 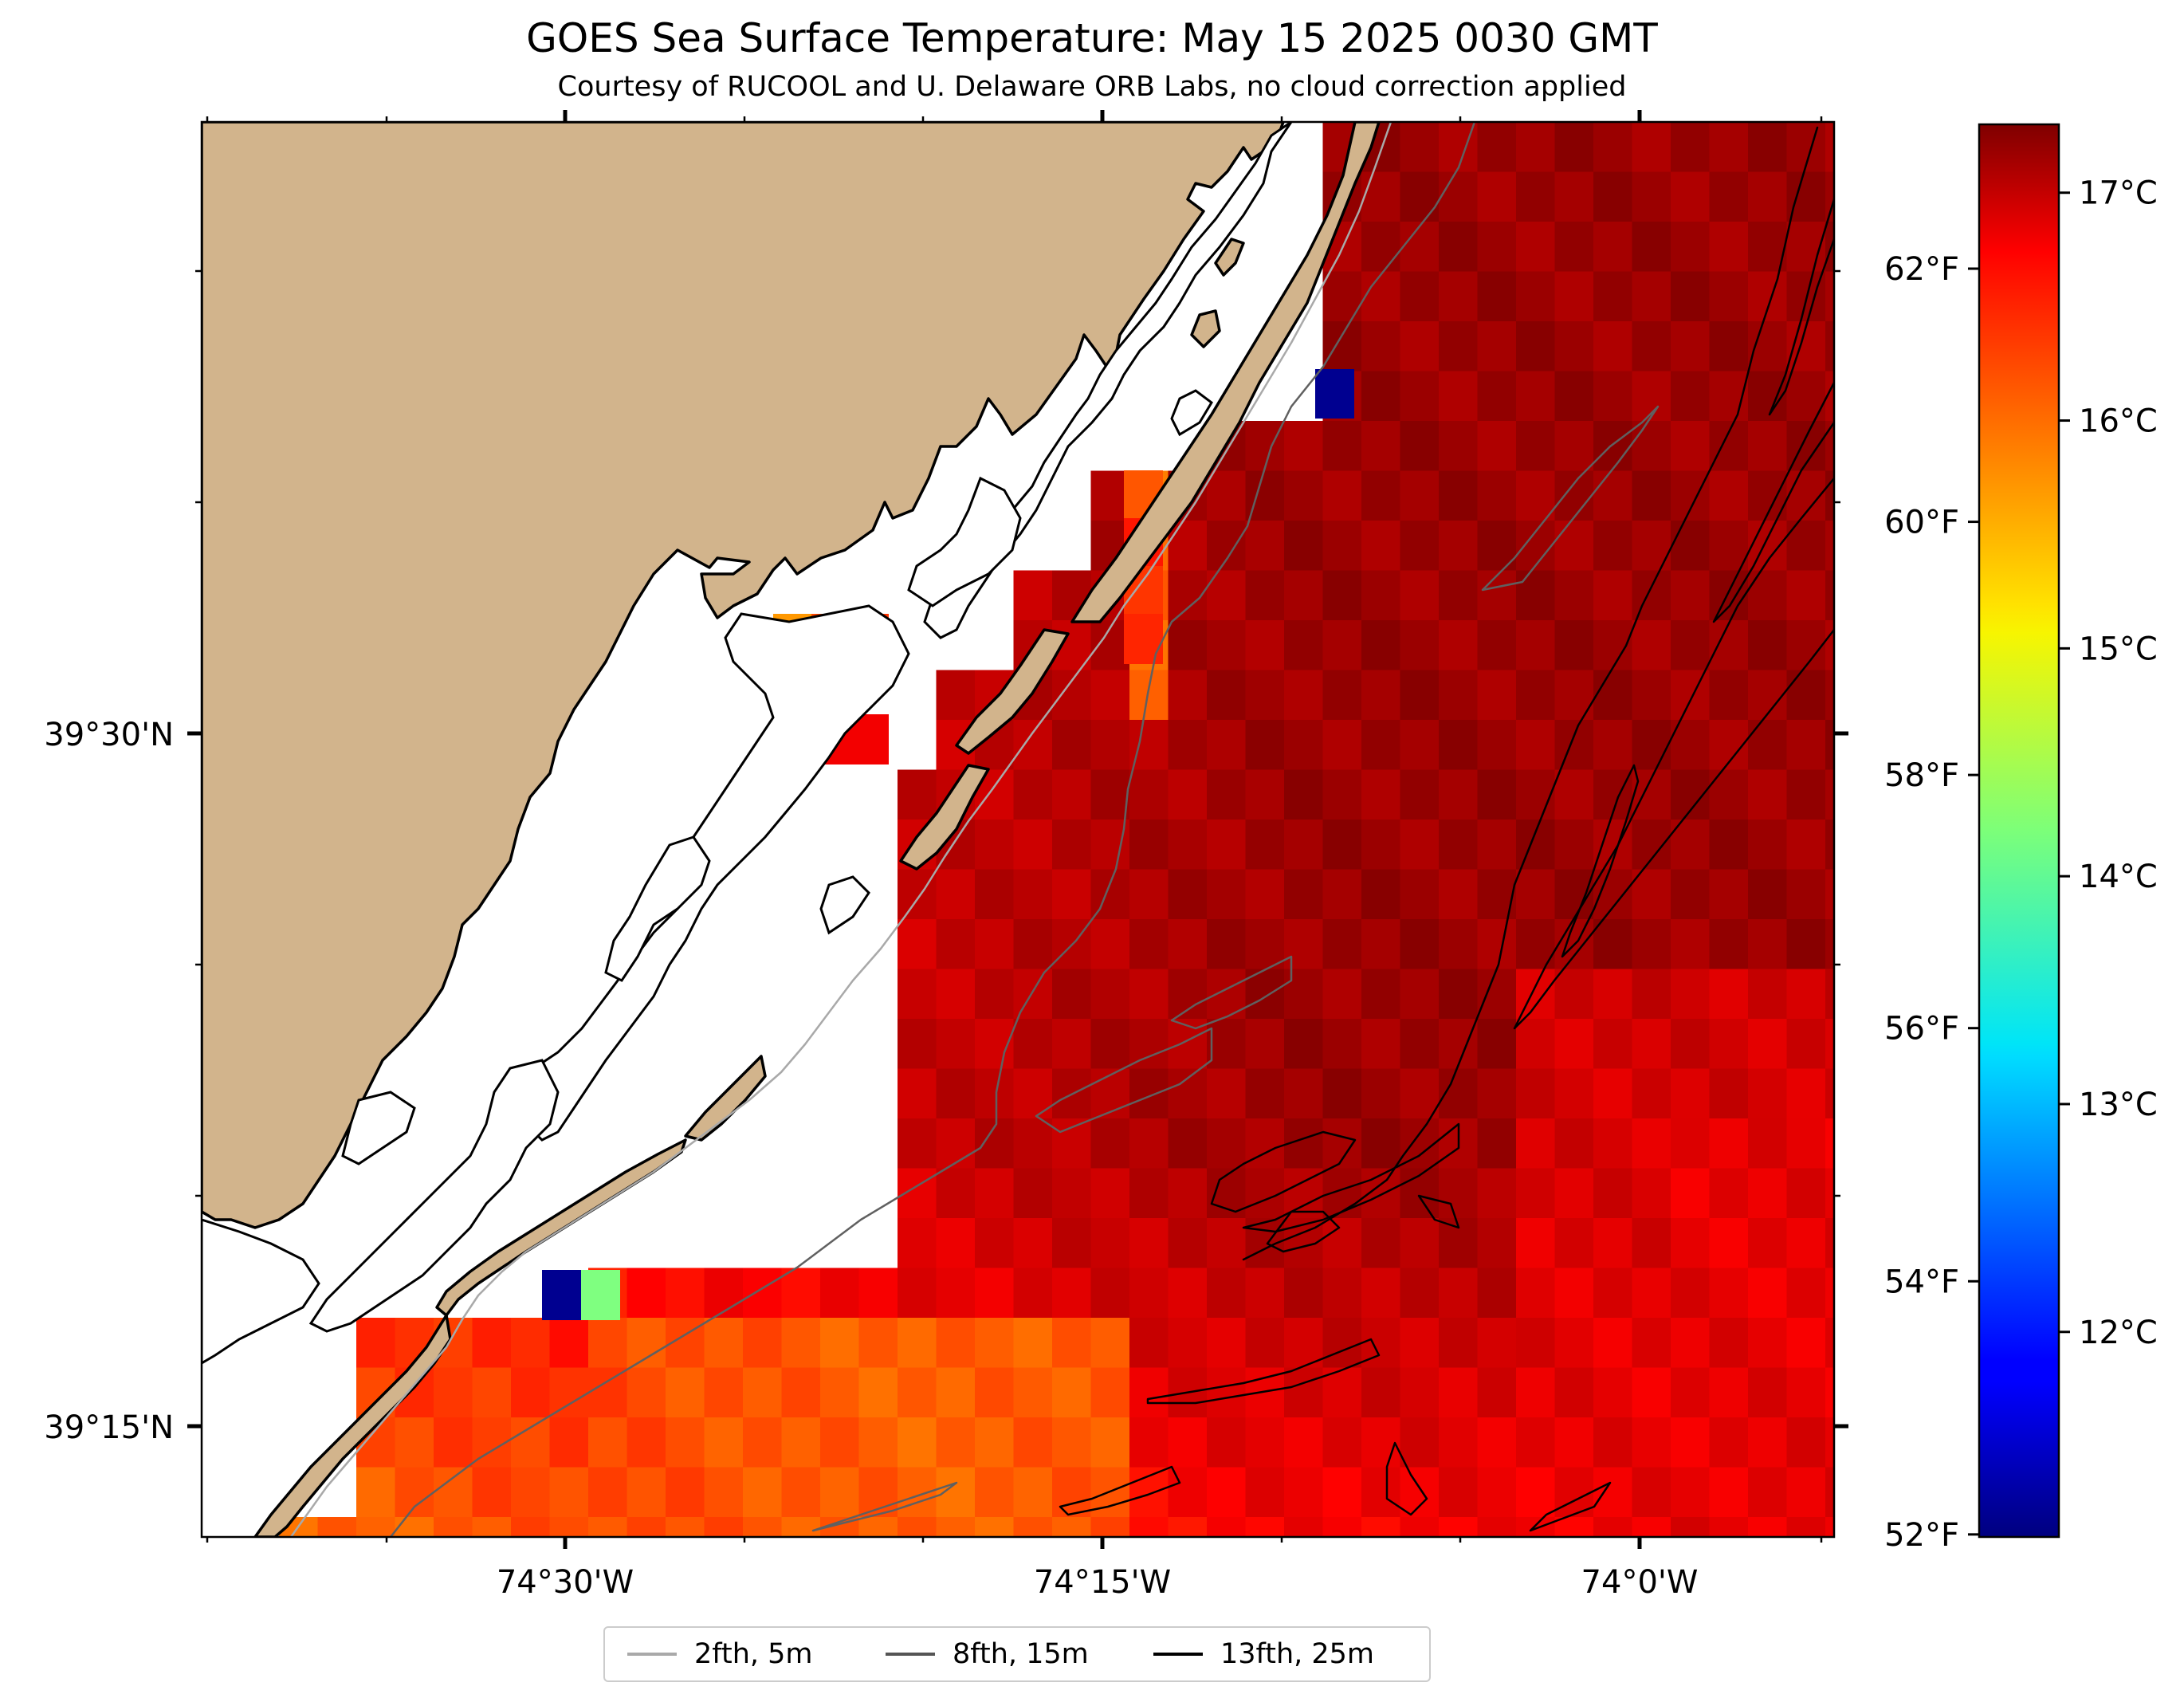 What do you see at coordinates (1640, 1583) in the screenshot?
I see `lon-label-74-0w: 74°0'W` at bounding box center [1640, 1583].